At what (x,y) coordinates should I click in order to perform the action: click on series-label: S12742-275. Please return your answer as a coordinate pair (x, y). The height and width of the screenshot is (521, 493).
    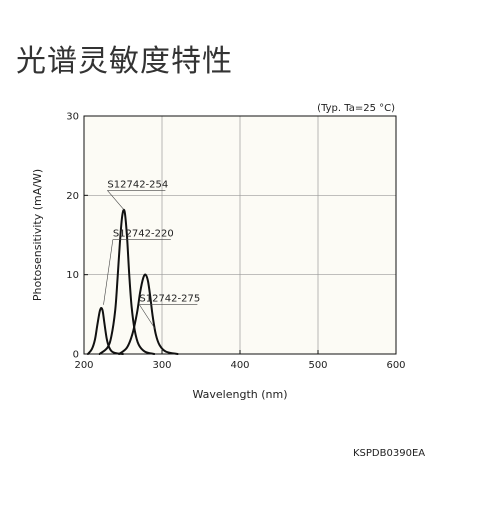
    Looking at the image, I should click on (169, 299).